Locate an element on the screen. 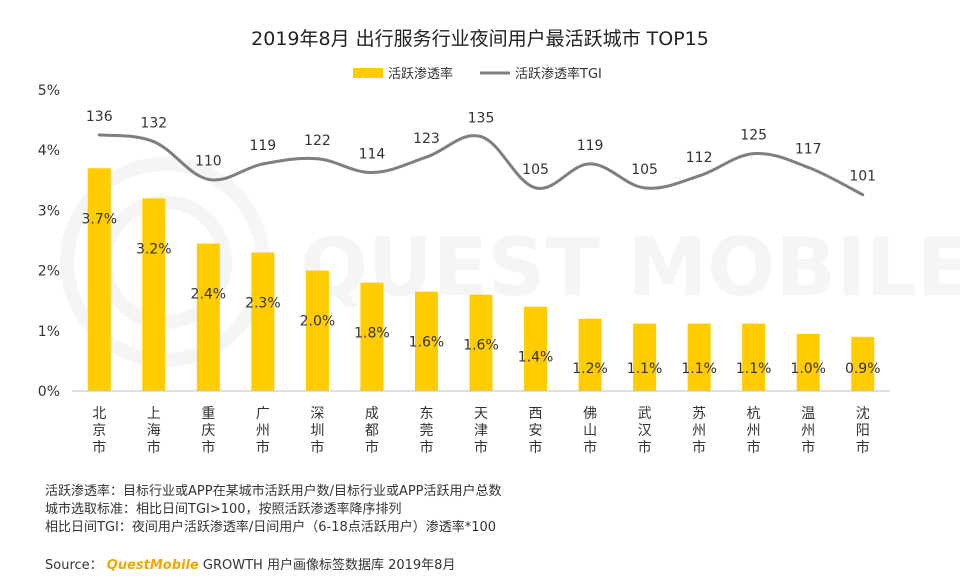 Image resolution: width=960 pixels, height=586 pixels. x-tick-label: 沈阳市 is located at coordinates (863, 431).